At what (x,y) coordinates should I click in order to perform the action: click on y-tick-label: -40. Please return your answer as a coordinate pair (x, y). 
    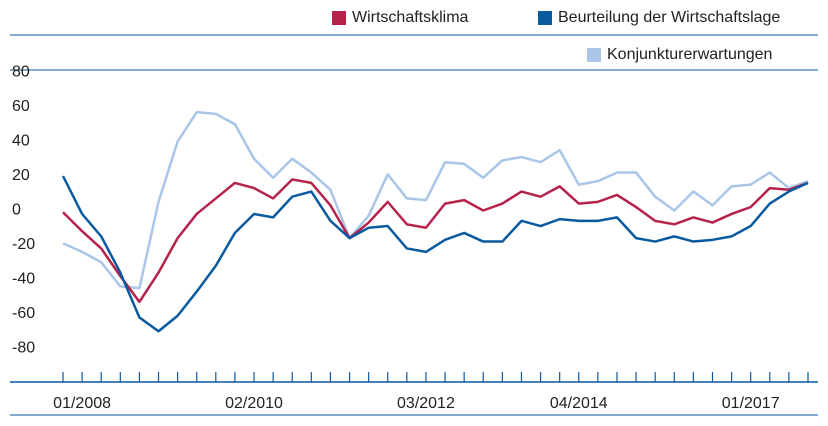
    Looking at the image, I should click on (23, 279).